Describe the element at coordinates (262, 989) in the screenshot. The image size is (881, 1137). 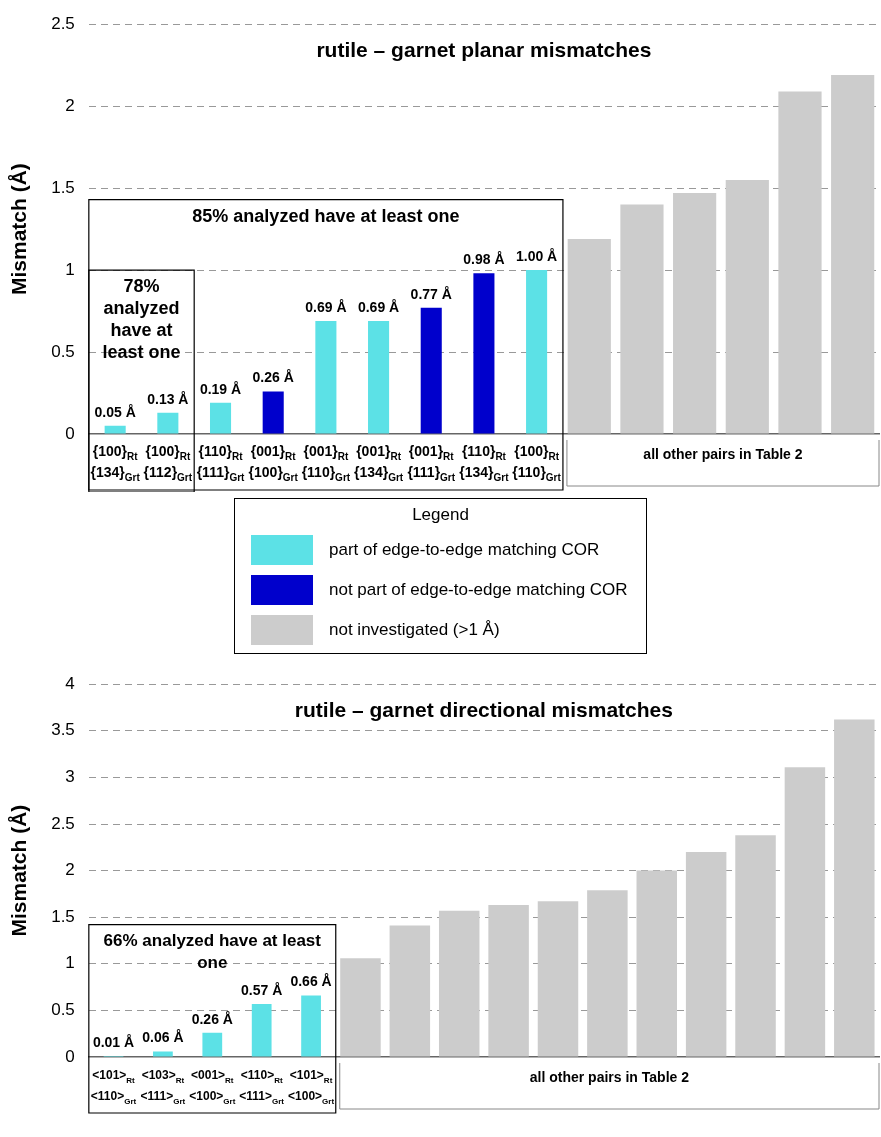
I see `data-label: 0.57 Å` at that location.